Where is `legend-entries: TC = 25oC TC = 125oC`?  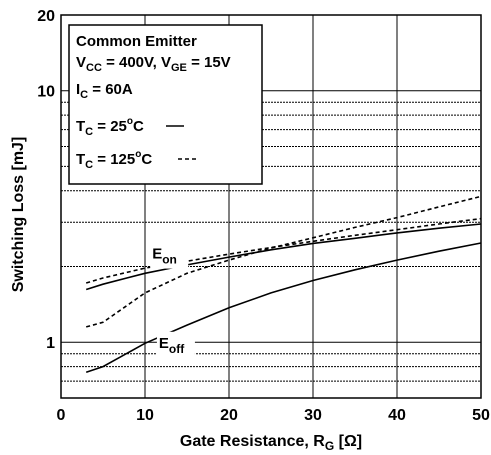
legend-entries: TC = 25oC TC = 125oC is located at coordinates (136, 143).